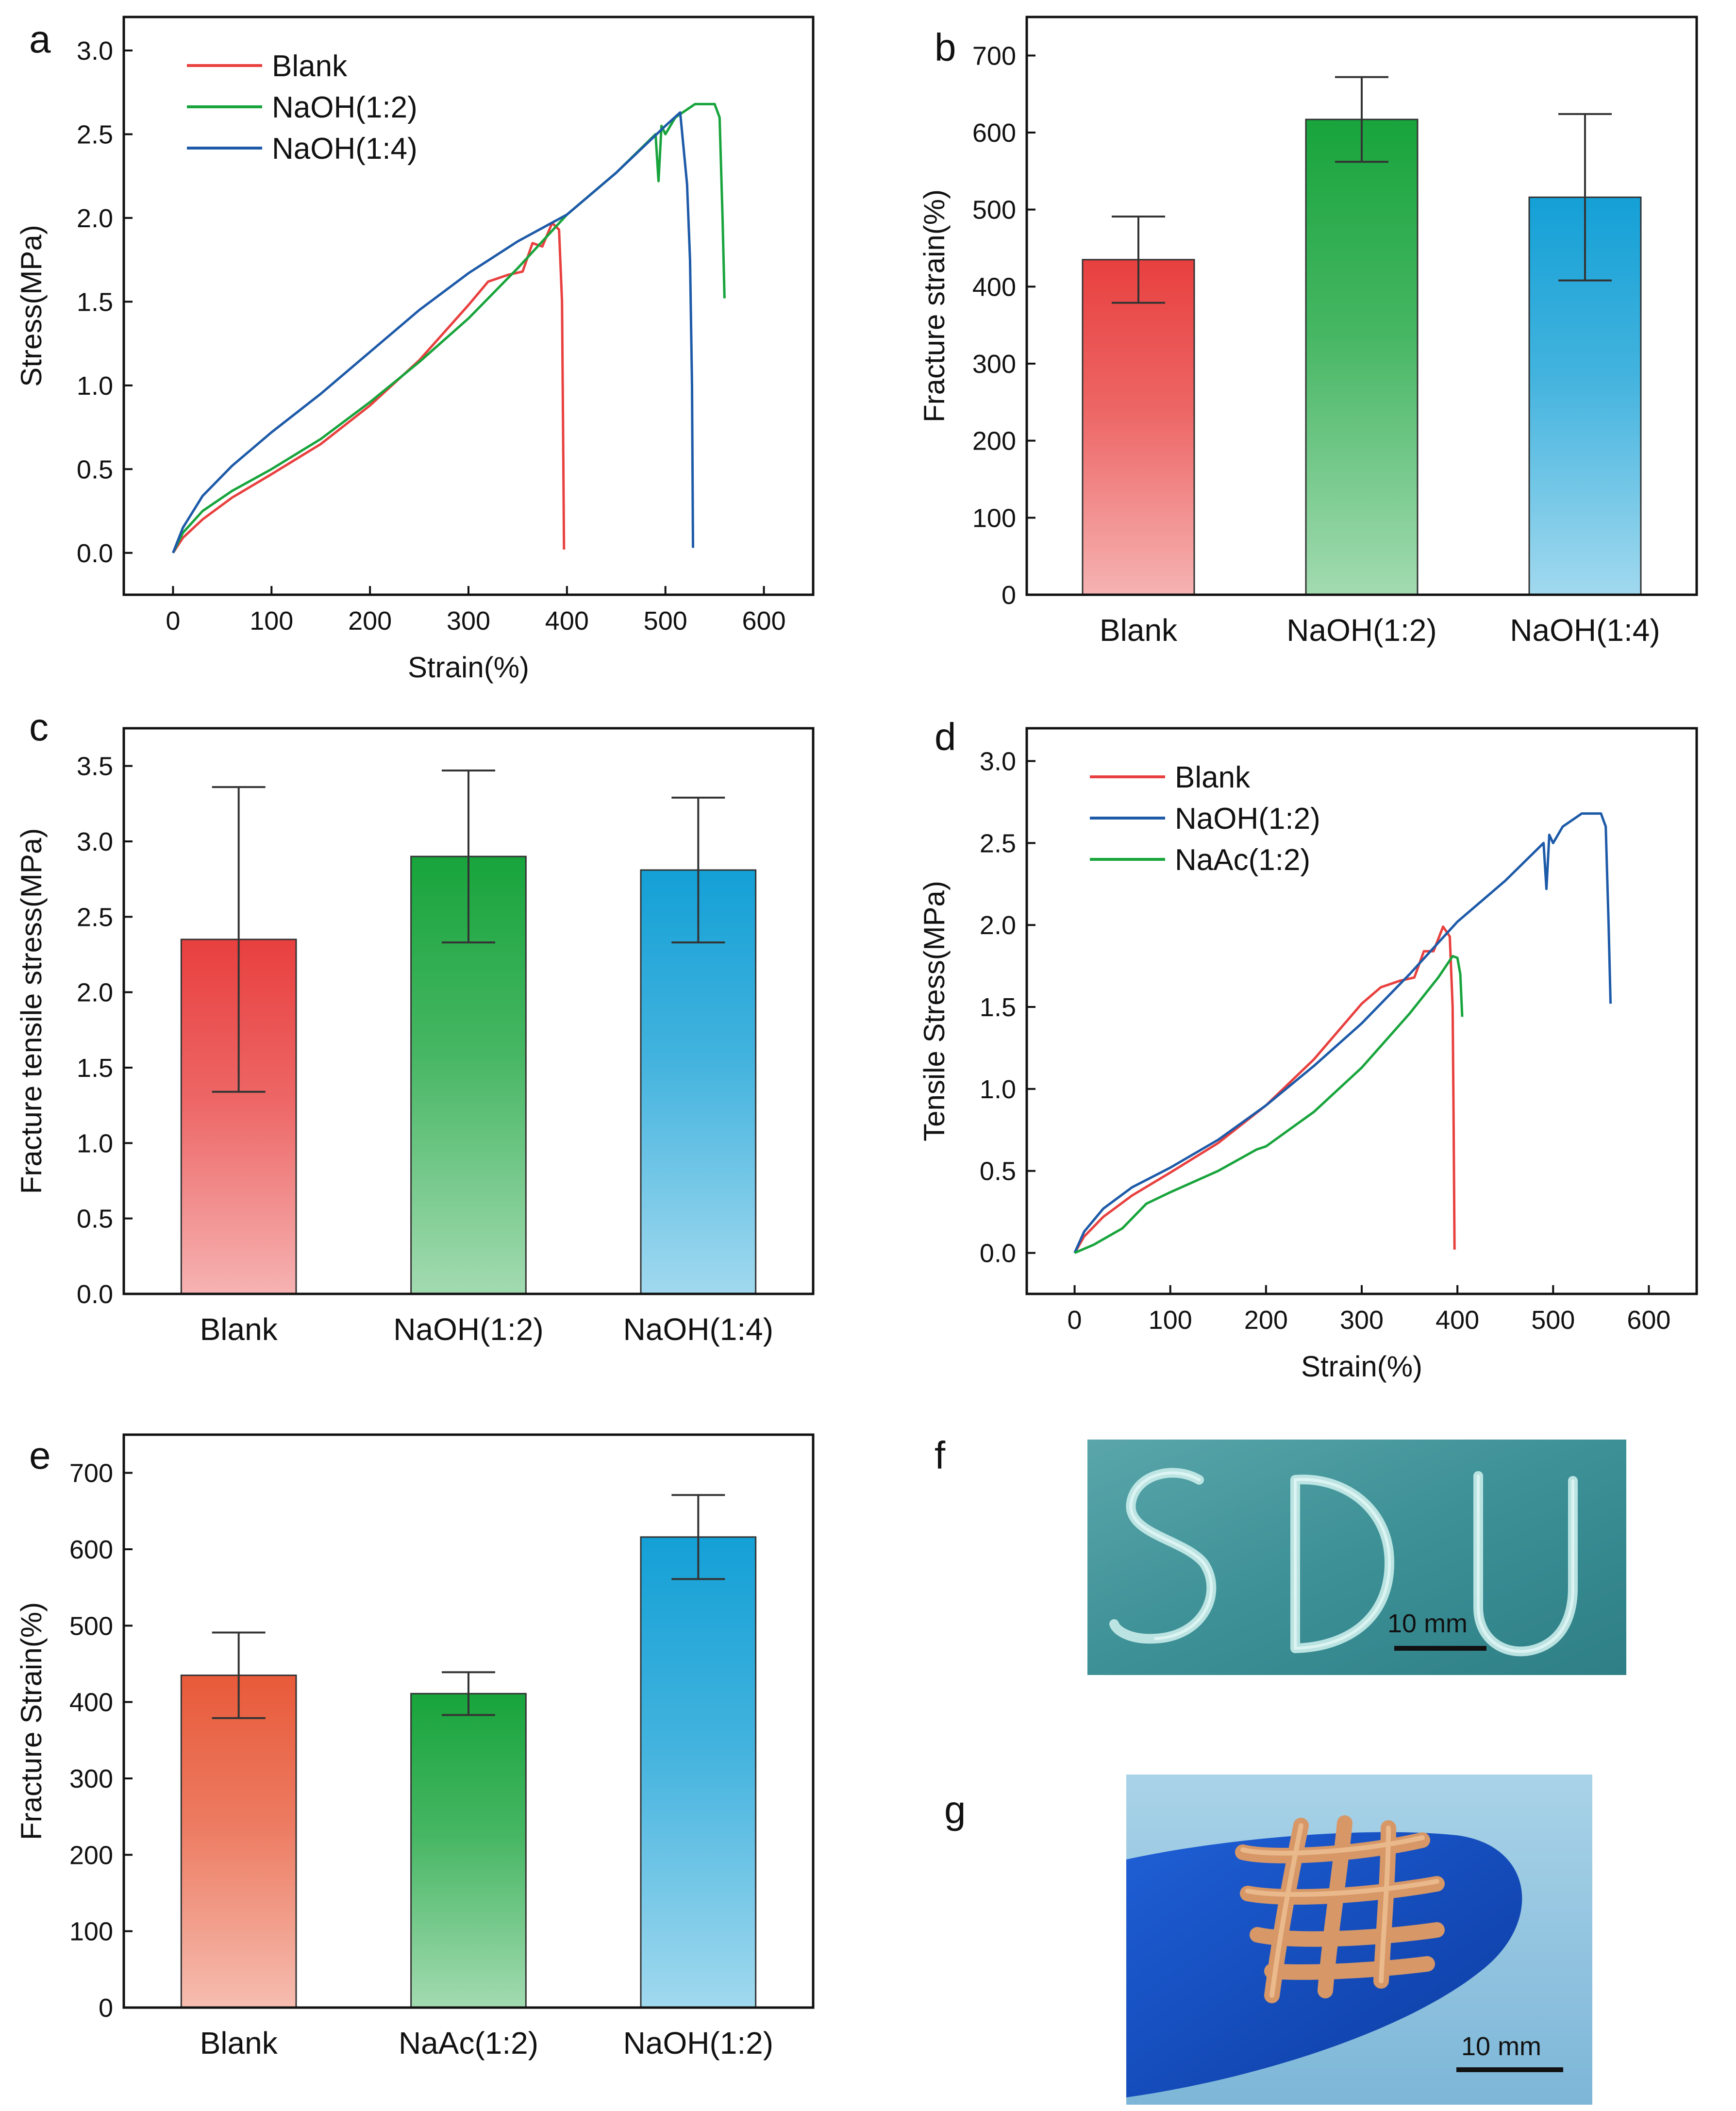 Image resolution: width=1736 pixels, height=2111 pixels. What do you see at coordinates (39, 727) in the screenshot?
I see `panel-label-c: c` at bounding box center [39, 727].